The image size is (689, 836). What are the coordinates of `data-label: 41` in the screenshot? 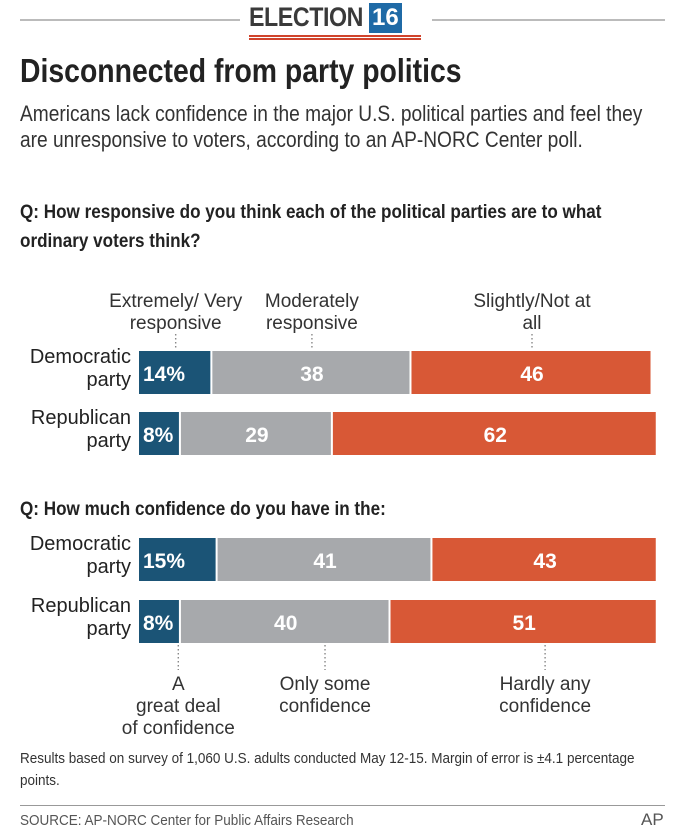 It's located at (325, 561).